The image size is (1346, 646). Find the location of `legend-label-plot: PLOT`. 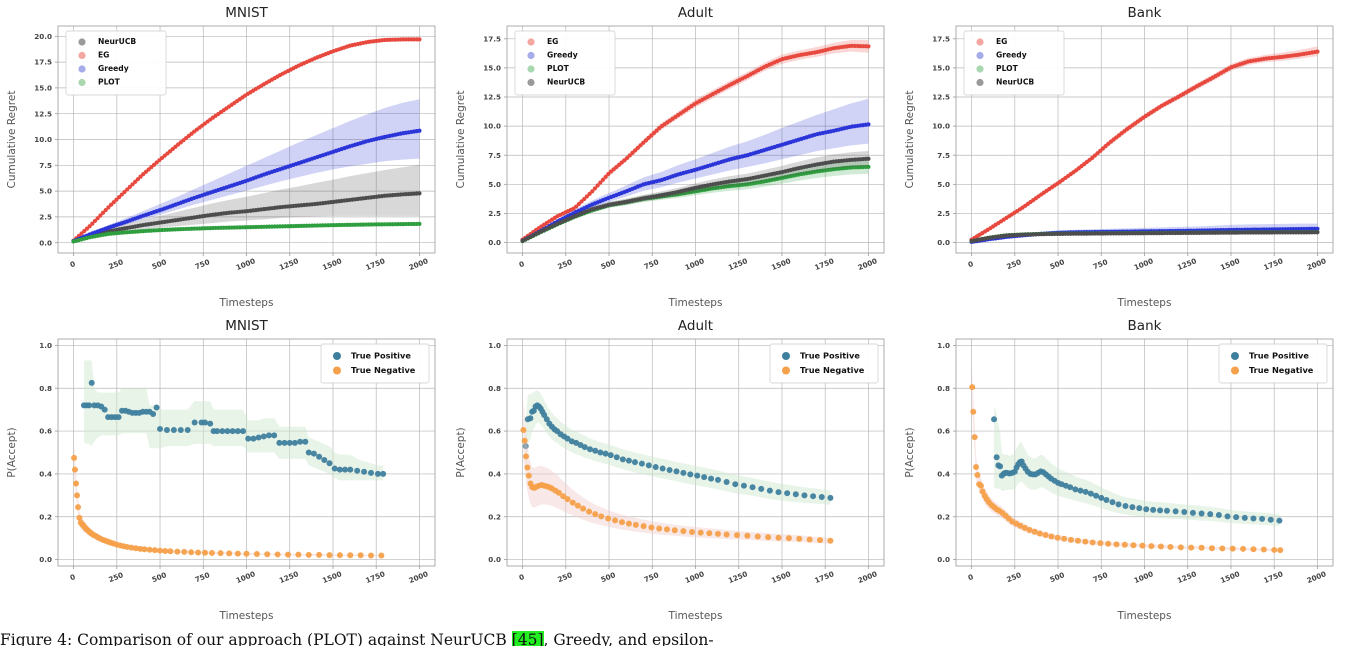

legend-label-plot: PLOT is located at coordinates (109, 82).